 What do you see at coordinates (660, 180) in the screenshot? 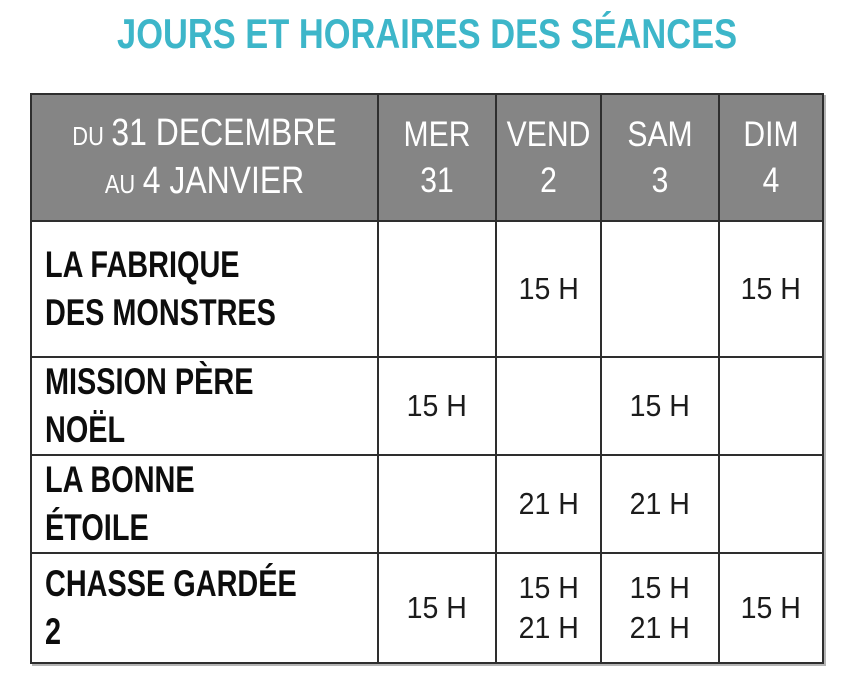
I see `day-number: 3` at bounding box center [660, 180].